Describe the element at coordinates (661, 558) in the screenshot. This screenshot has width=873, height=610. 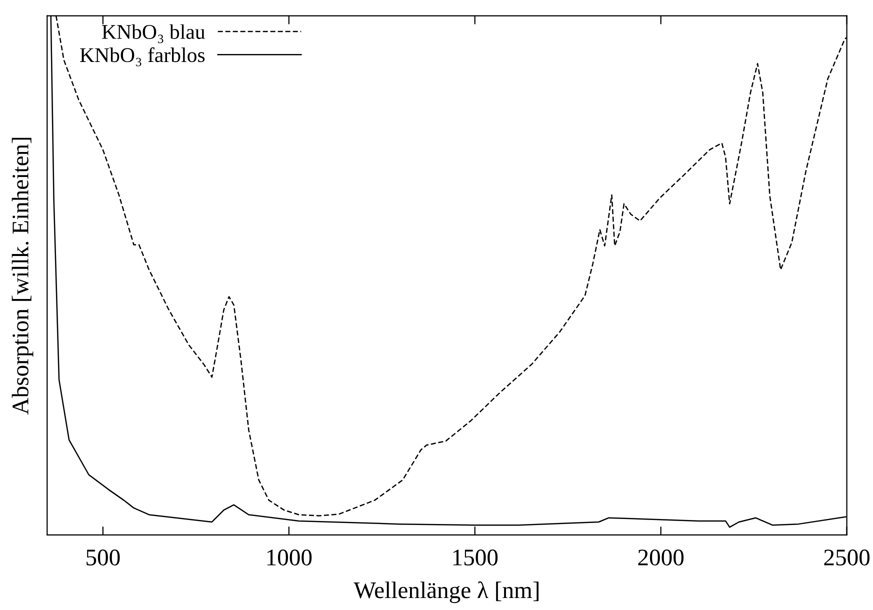
I see `x-tick-label: 2000` at that location.